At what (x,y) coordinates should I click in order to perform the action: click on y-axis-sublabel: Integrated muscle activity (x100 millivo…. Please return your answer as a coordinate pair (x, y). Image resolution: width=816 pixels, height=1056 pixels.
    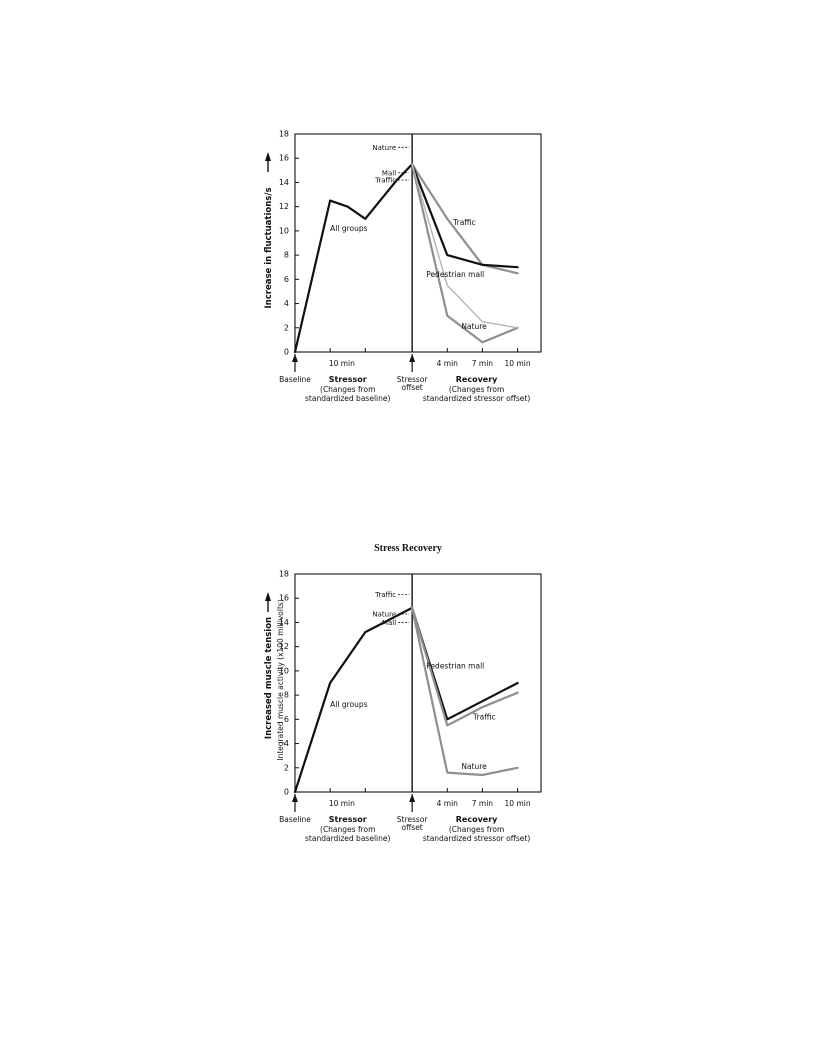
    Looking at the image, I should click on (280, 680).